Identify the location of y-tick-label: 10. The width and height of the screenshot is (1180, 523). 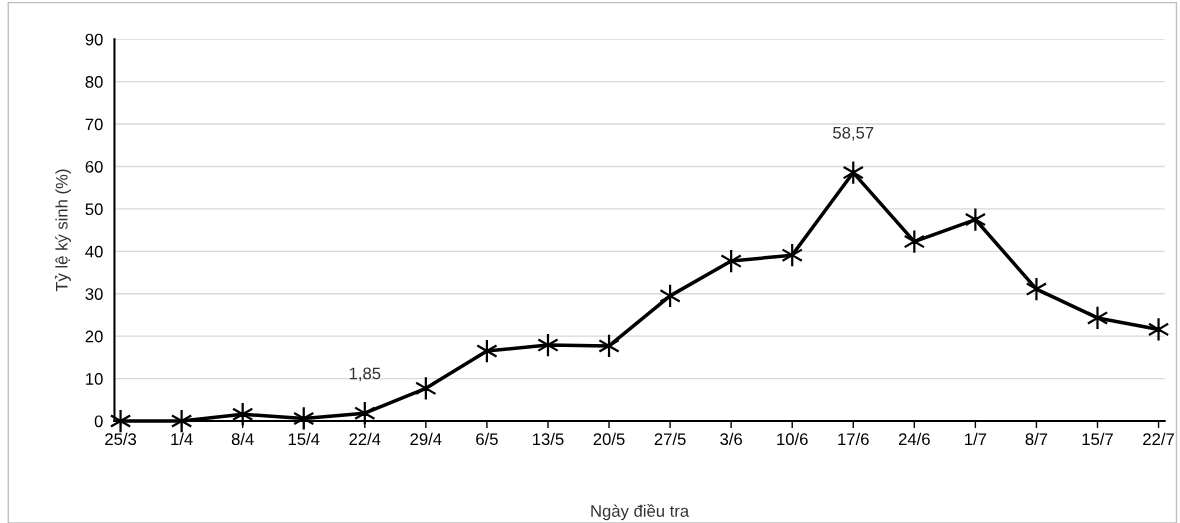
(94, 378).